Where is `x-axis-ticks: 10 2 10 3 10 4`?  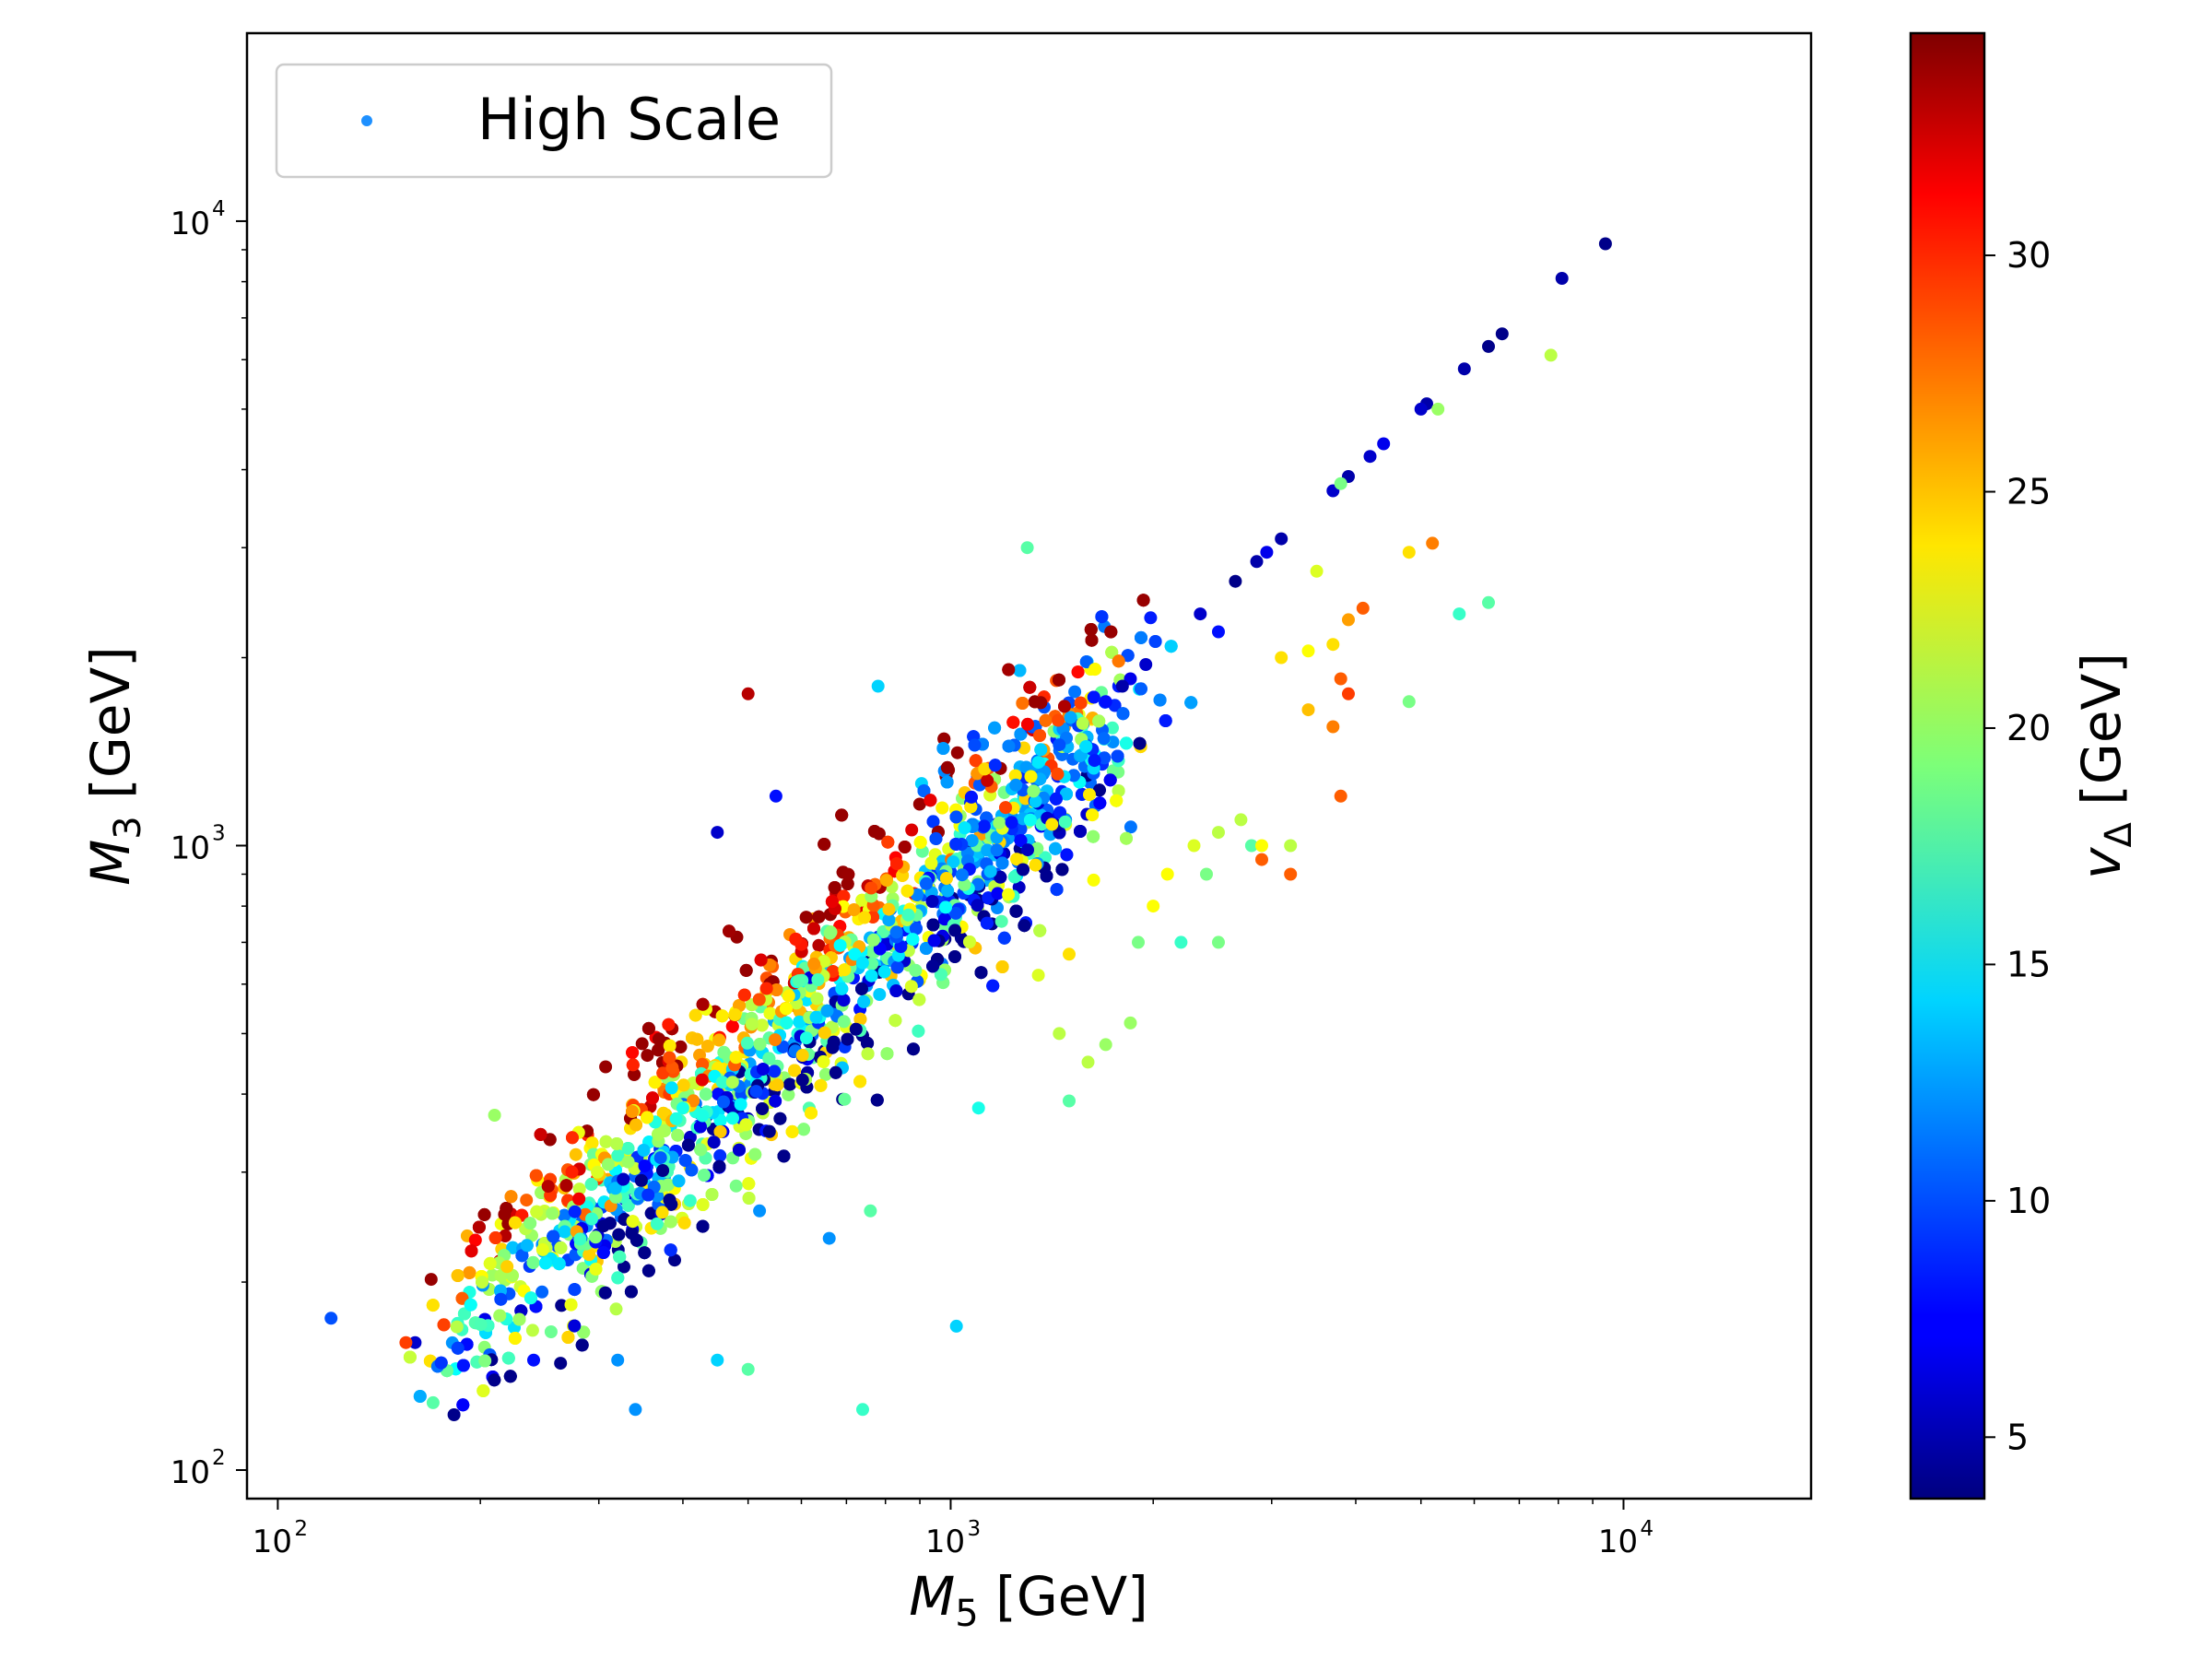
x-axis-ticks: 10 2 10 3 10 4 is located at coordinates (953, 1529).